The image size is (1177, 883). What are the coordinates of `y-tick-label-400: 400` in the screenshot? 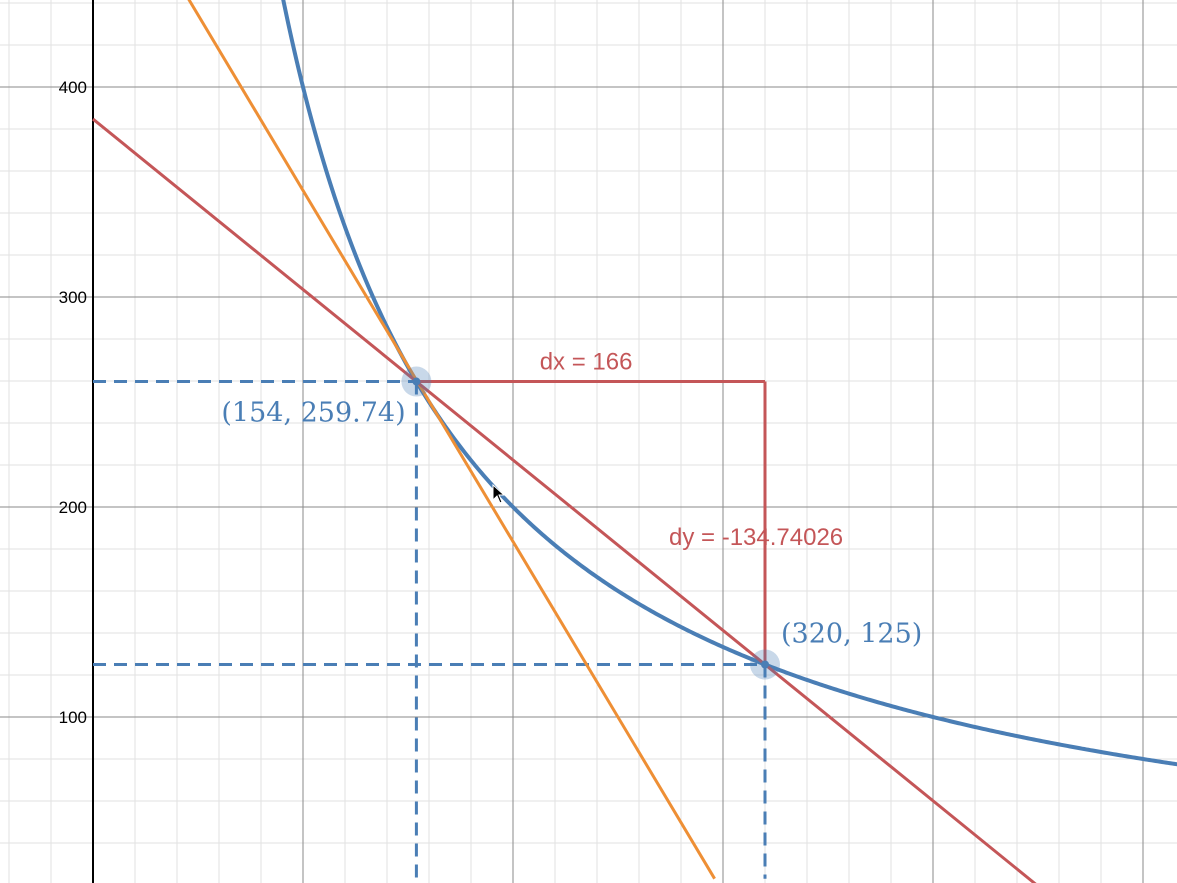 It's located at (73, 87).